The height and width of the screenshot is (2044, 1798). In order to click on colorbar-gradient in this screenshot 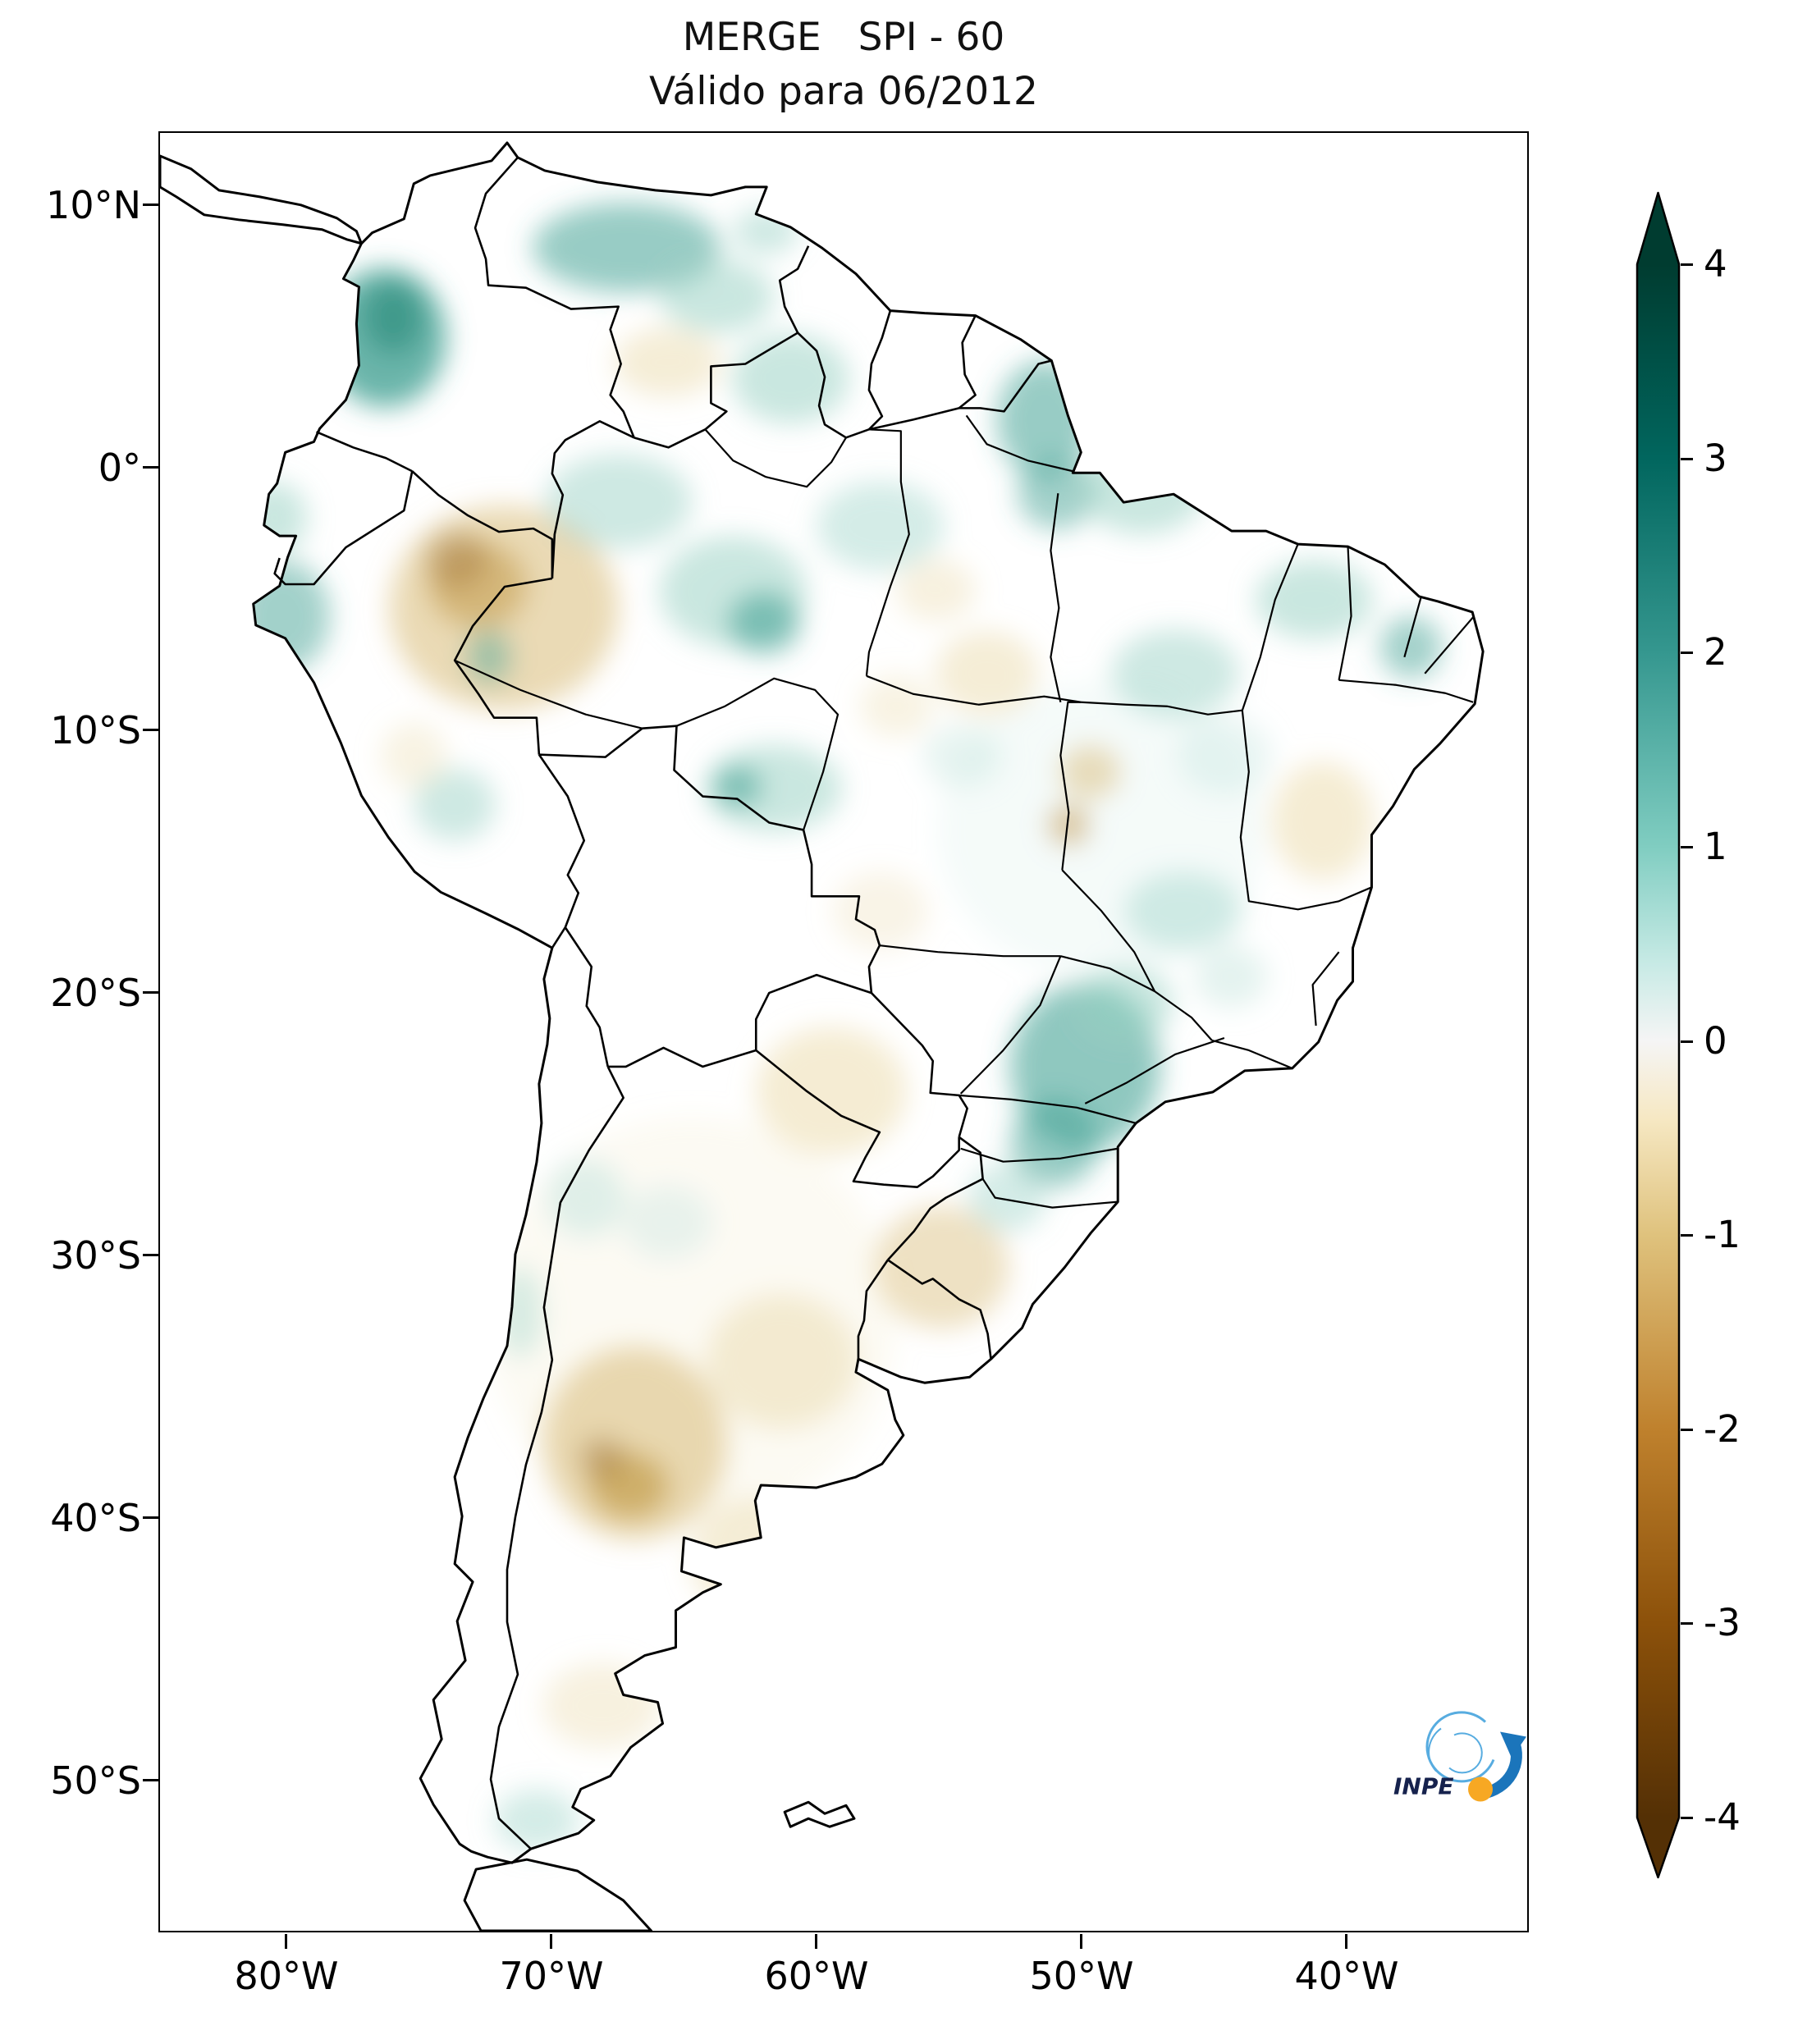, I will do `click(1658, 1035)`.